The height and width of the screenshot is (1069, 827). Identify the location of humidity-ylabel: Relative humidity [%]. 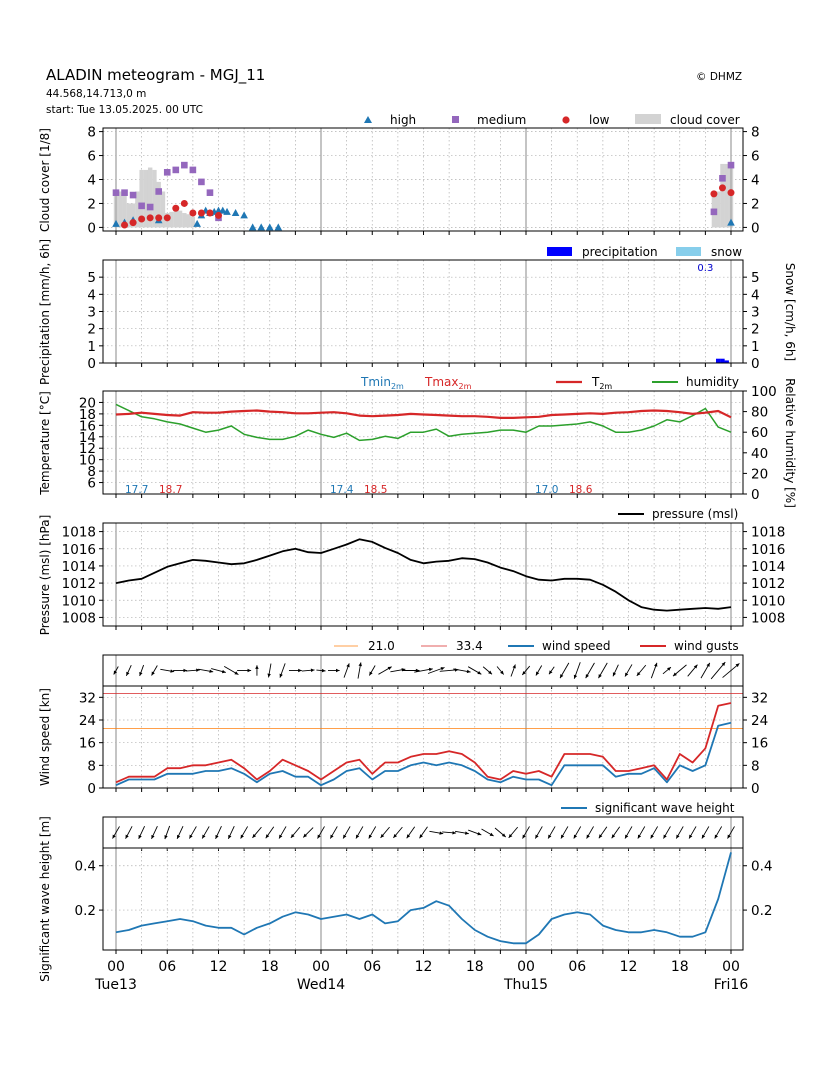
(790, 443).